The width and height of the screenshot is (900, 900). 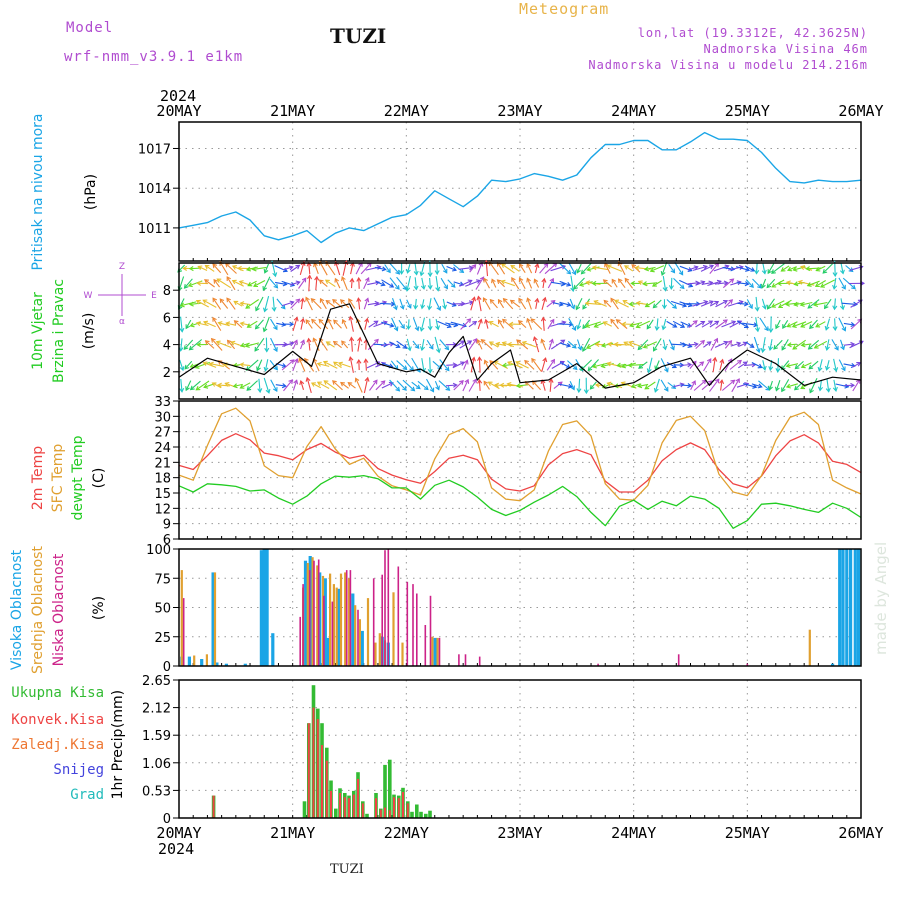 I want to click on temp-2m-line, so click(x=520, y=463).